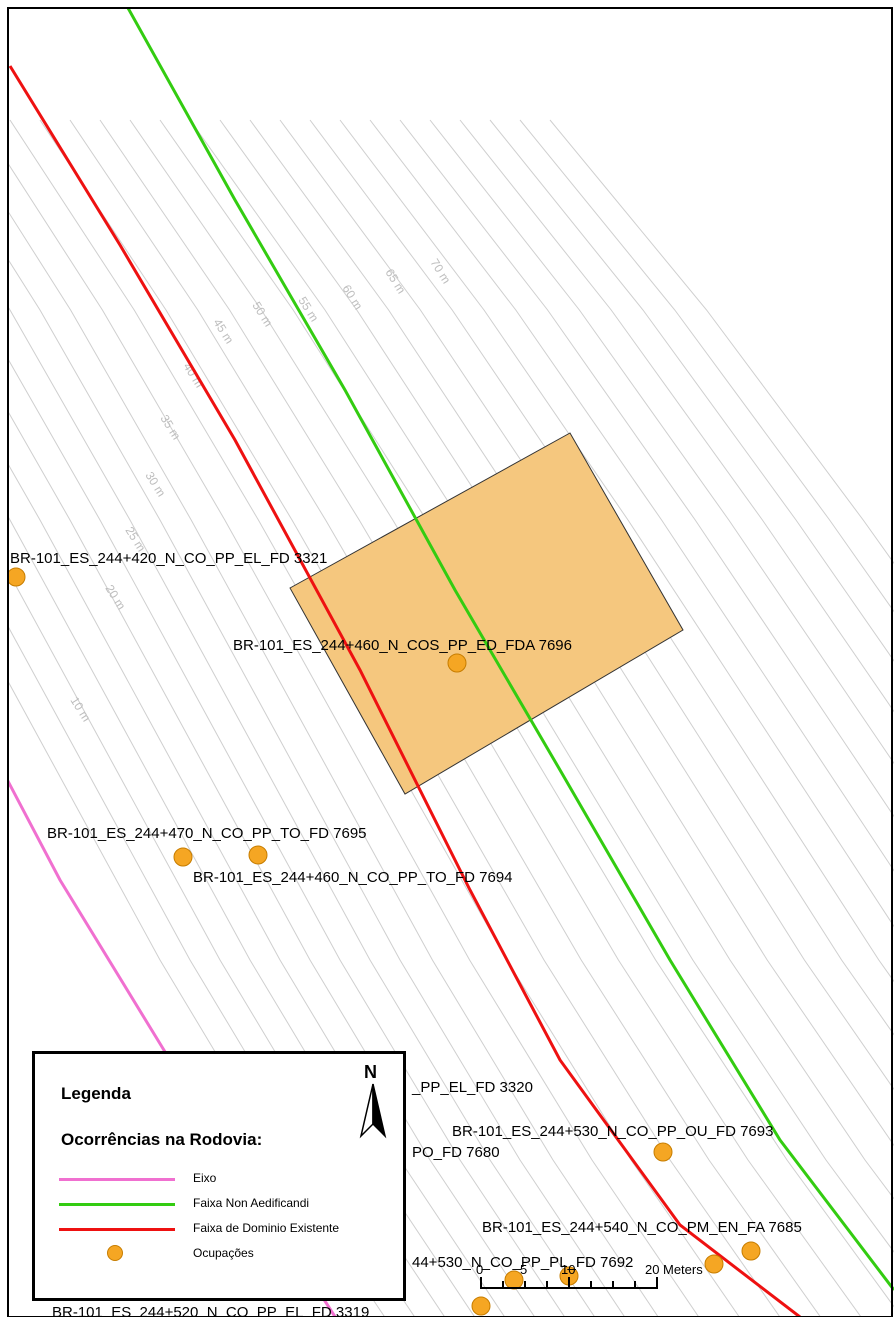  I want to click on scale-bar: 0 5 10 20 Meters, so click(589, 1275).